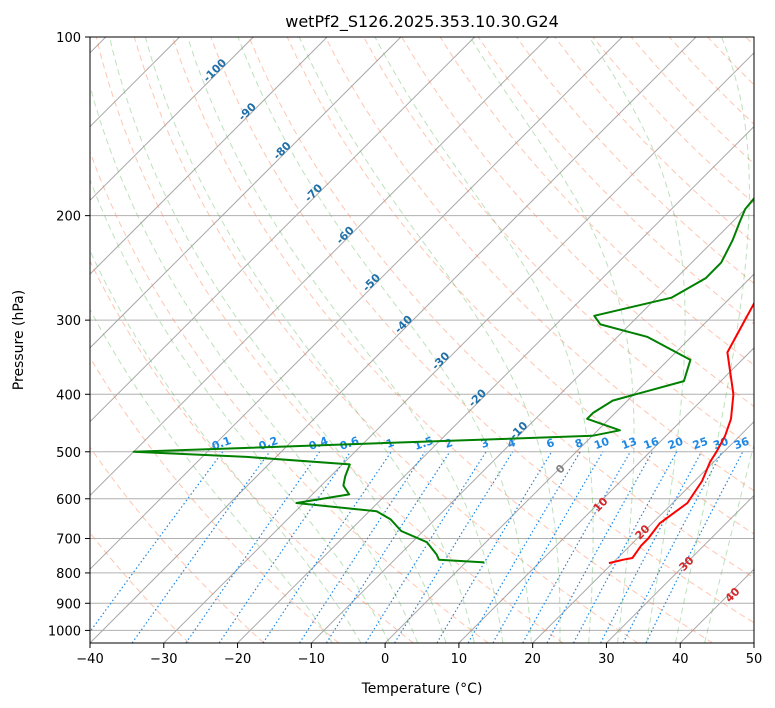  What do you see at coordinates (423, 443) in the screenshot?
I see `mixing-ratio-label: 1.5` at bounding box center [423, 443].